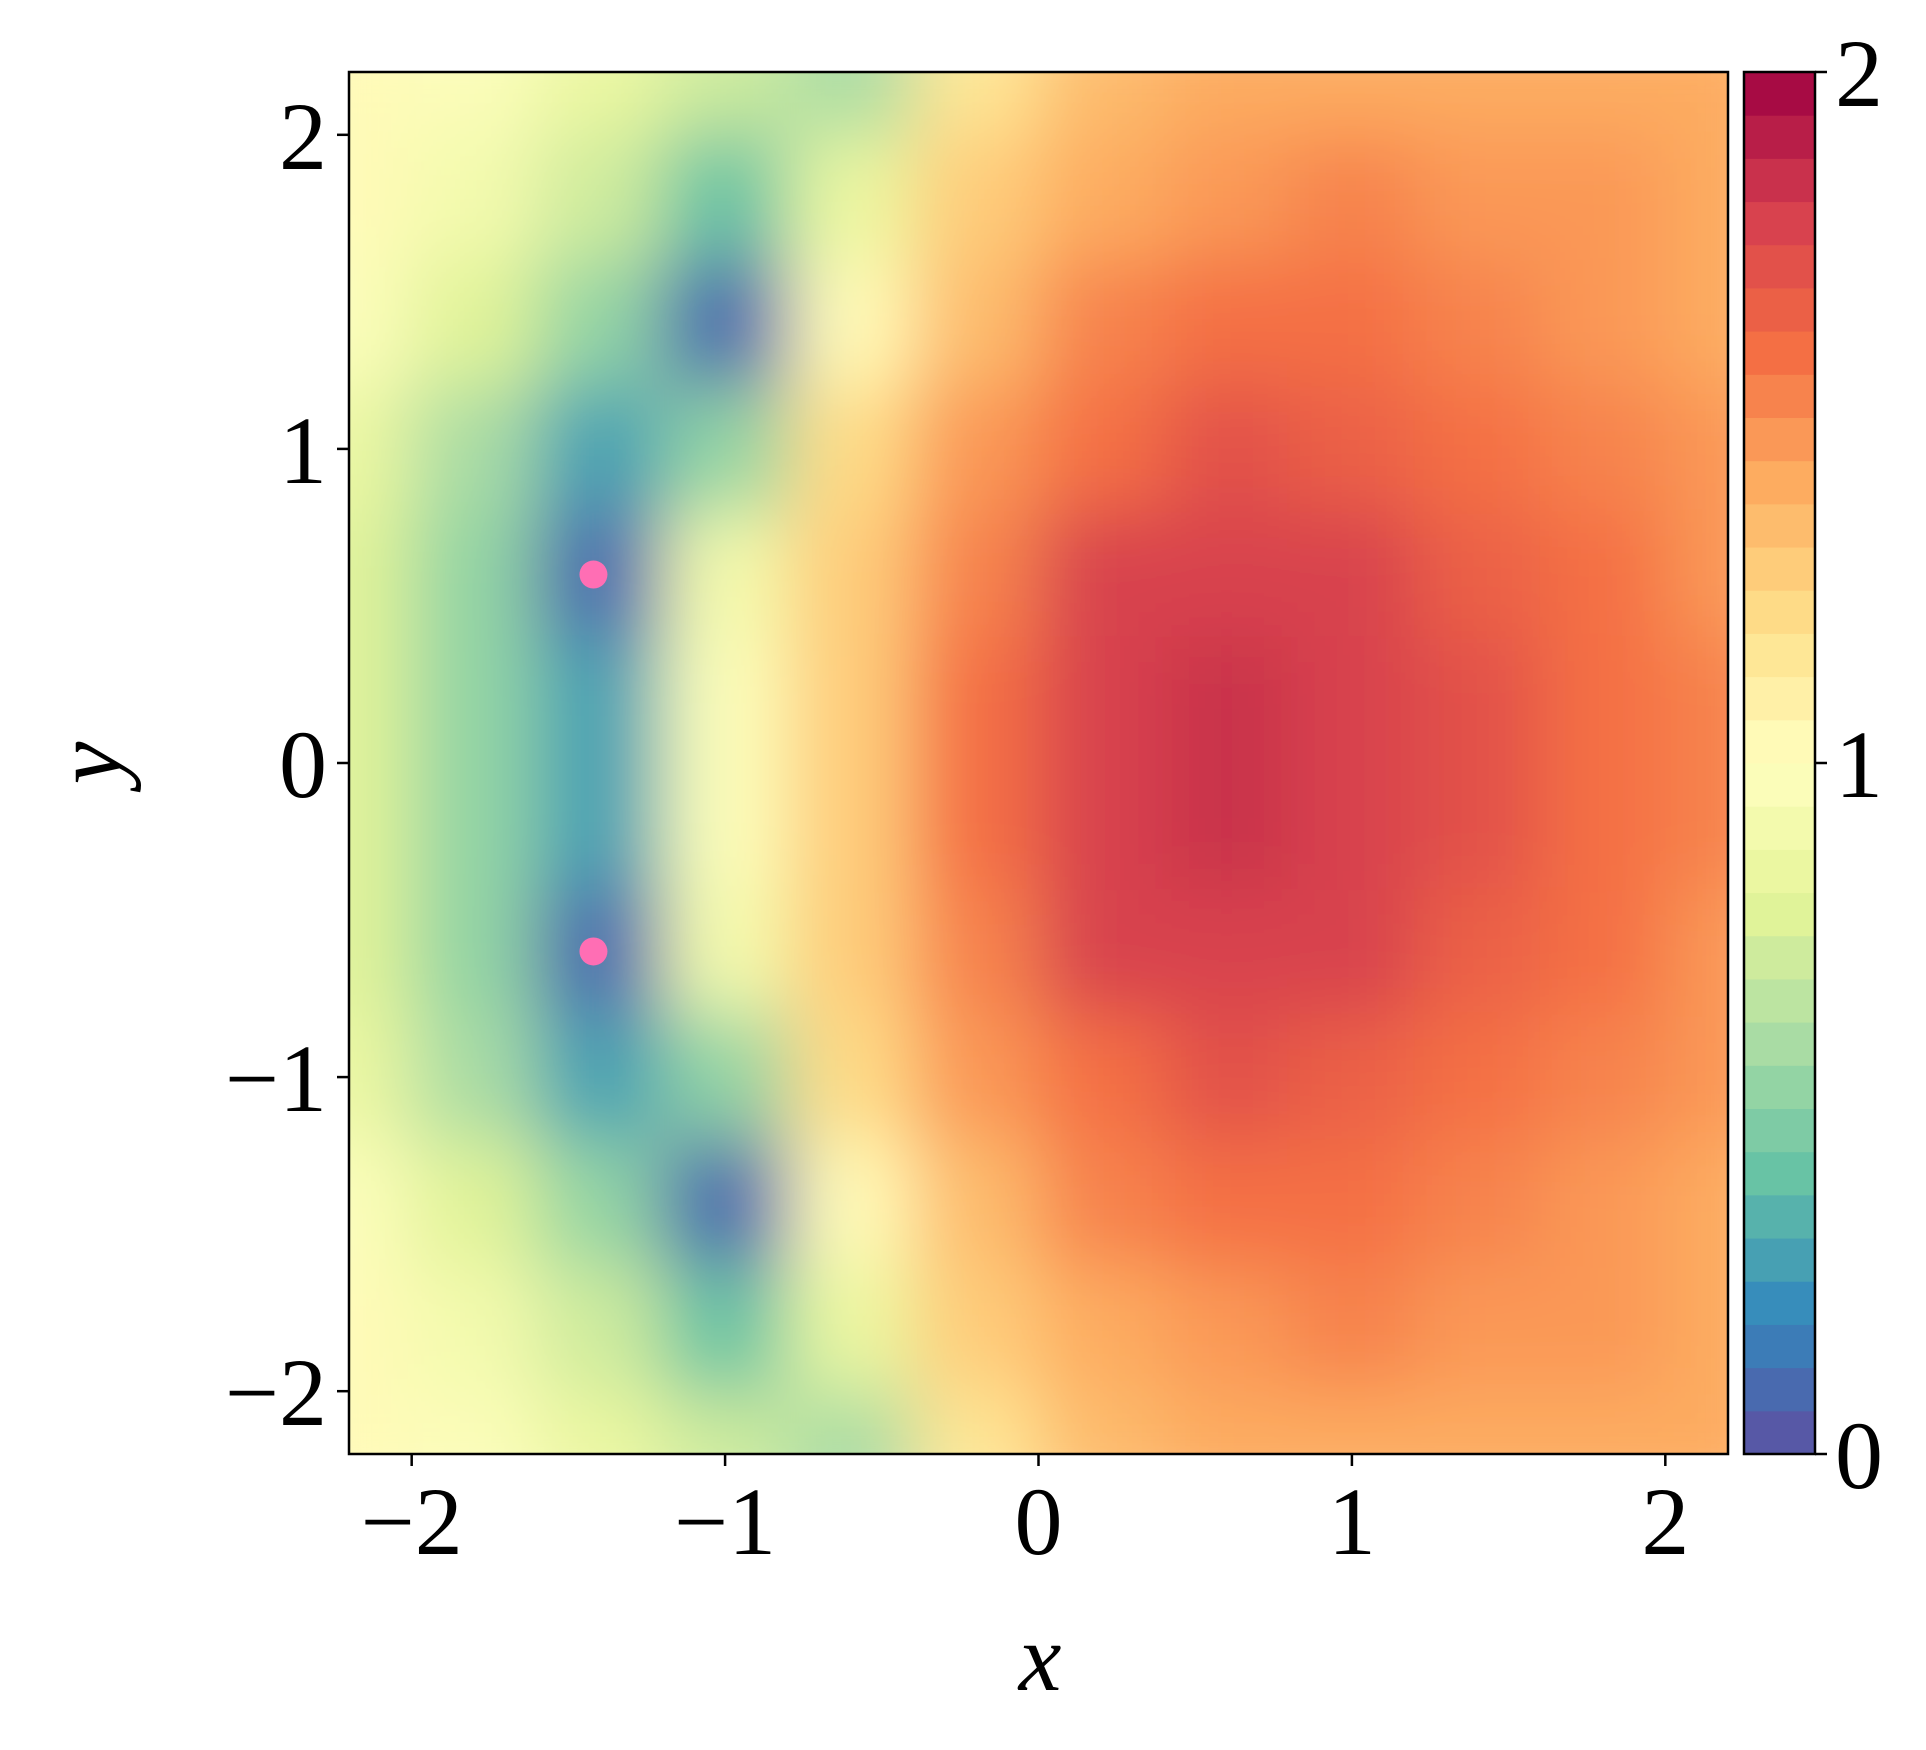 Image resolution: width=1926 pixels, height=1750 pixels. What do you see at coordinates (303, 136) in the screenshot?
I see `y-tick-label: 2` at bounding box center [303, 136].